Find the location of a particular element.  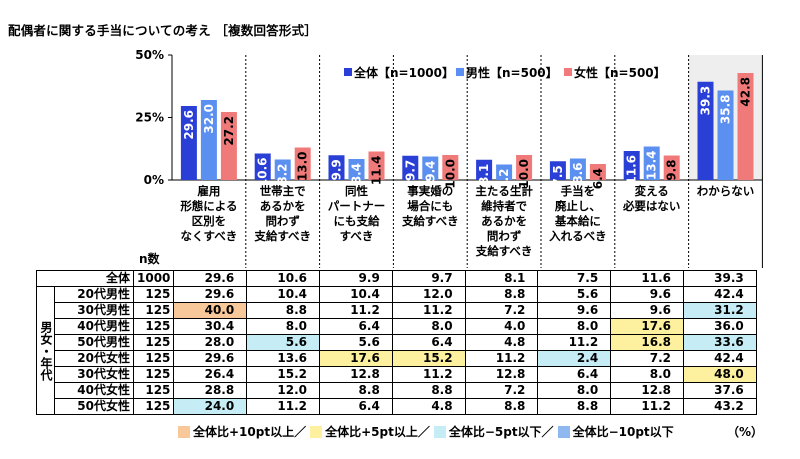

bar-value-label: 39.3 is located at coordinates (706, 101).